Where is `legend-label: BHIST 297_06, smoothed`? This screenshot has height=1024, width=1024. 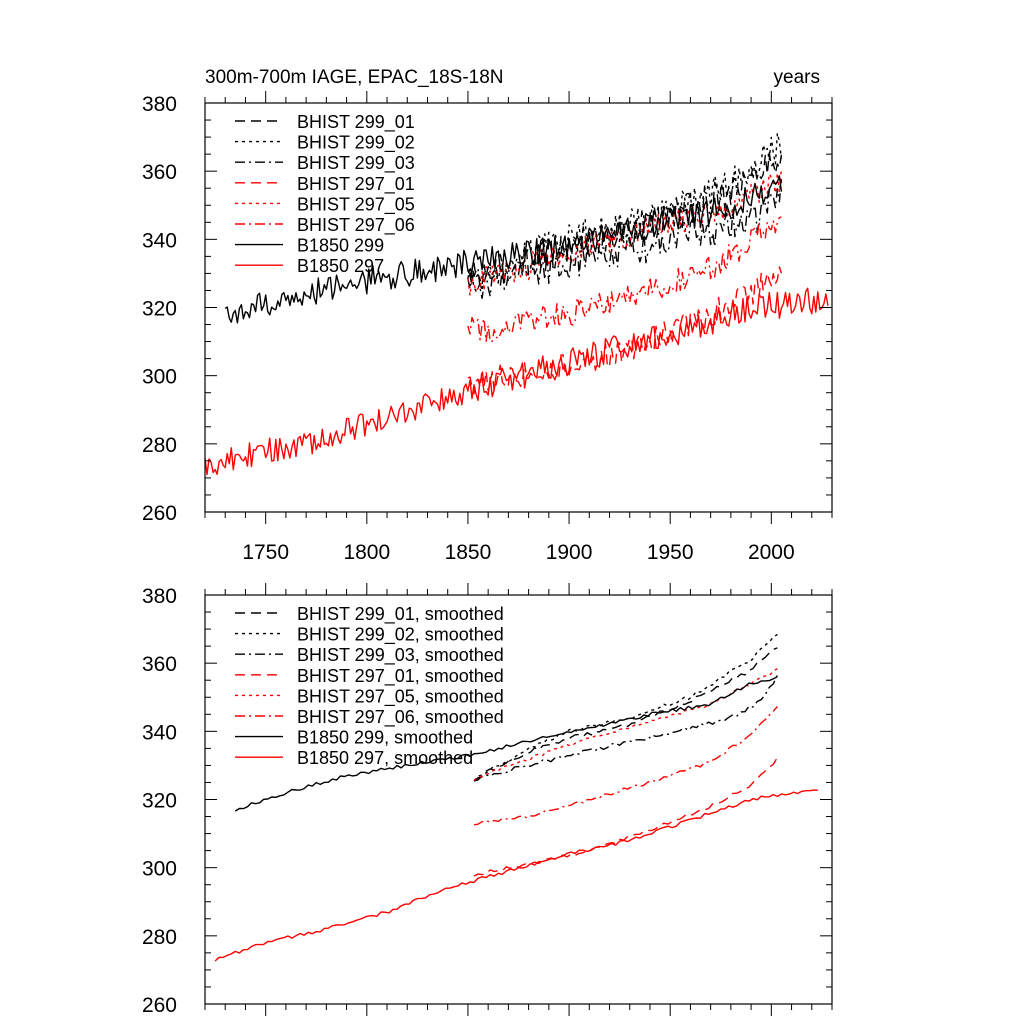 legend-label: BHIST 297_06, smoothed is located at coordinates (400, 717).